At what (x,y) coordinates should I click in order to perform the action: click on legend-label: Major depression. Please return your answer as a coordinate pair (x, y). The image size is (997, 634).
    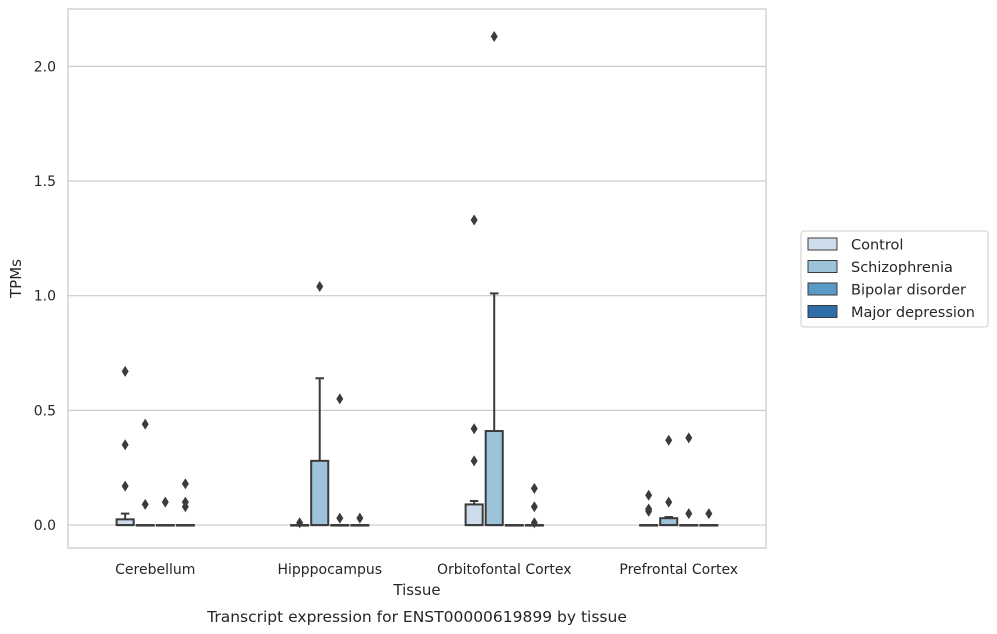
    Looking at the image, I should click on (913, 313).